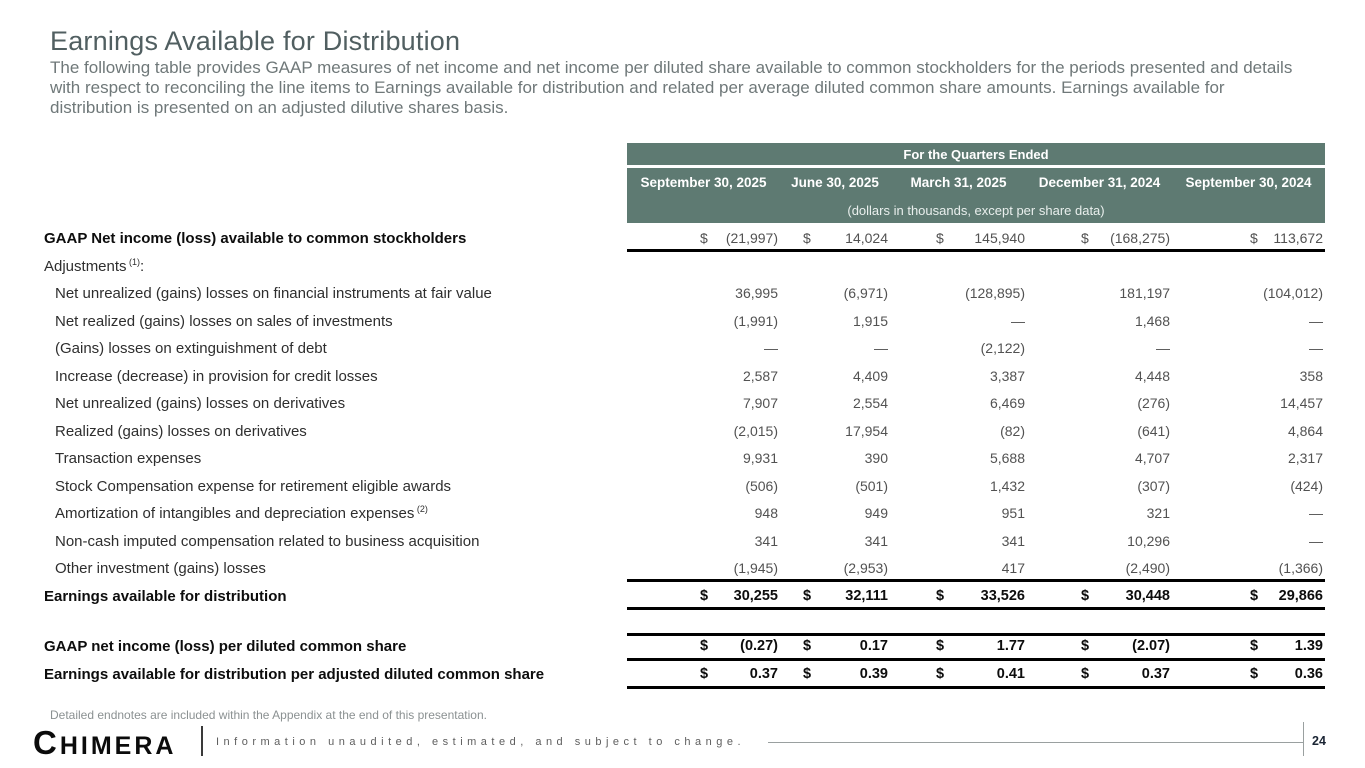 This screenshot has width=1365, height=768. I want to click on footnote-superscript: (1), so click(133, 261).